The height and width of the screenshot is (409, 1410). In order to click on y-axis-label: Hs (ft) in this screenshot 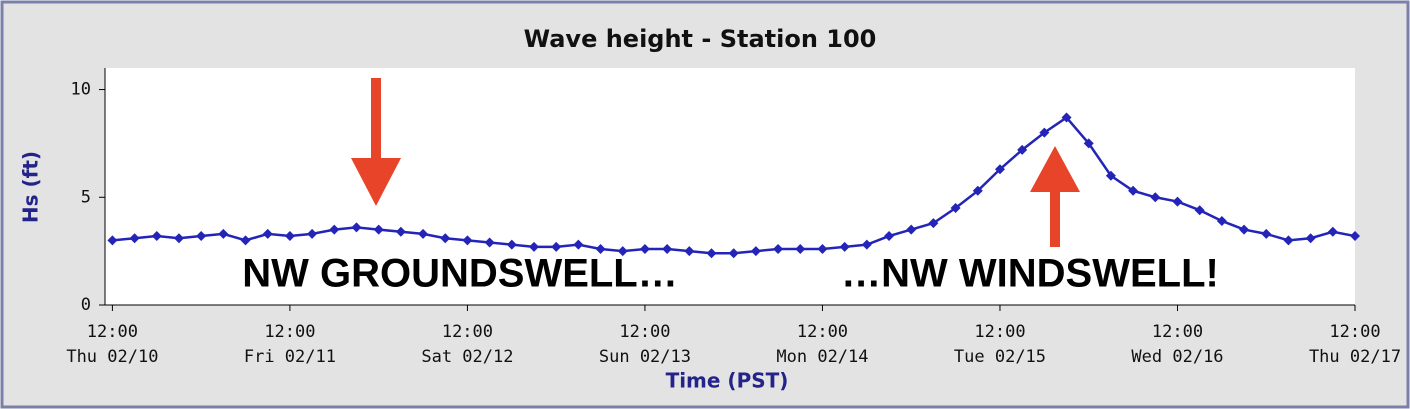, I will do `click(31, 187)`.